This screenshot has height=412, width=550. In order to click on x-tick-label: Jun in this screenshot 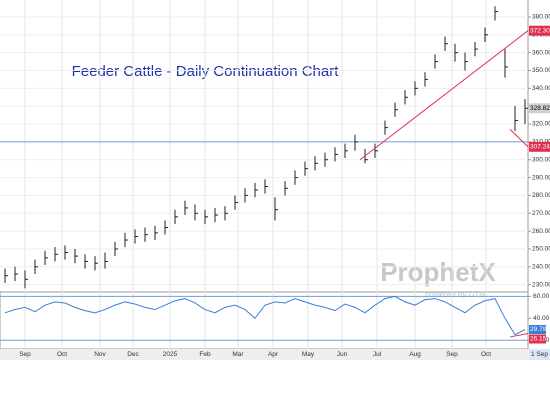, I will do `click(342, 354)`.